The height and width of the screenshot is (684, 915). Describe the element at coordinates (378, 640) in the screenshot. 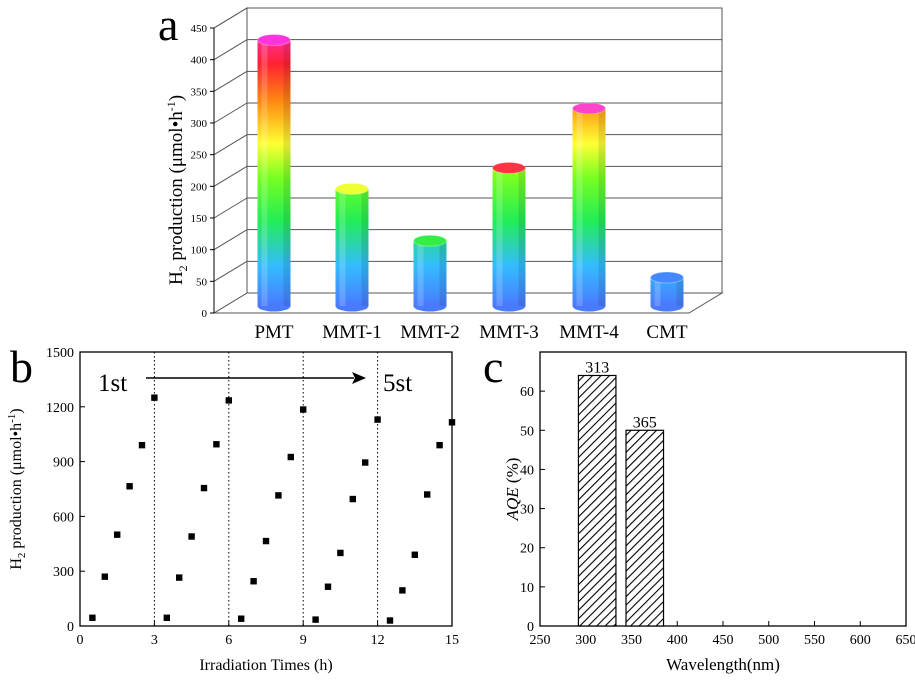

I see `panel-b-x-tick-label: 12` at that location.